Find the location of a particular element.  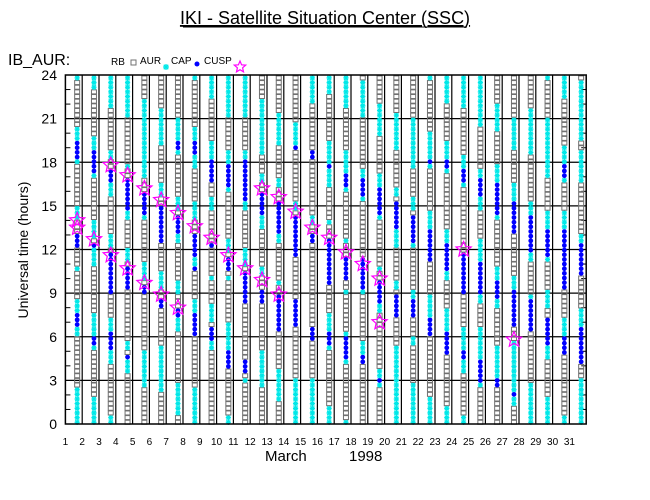

x-axis-year: 1998 is located at coordinates (365, 456).